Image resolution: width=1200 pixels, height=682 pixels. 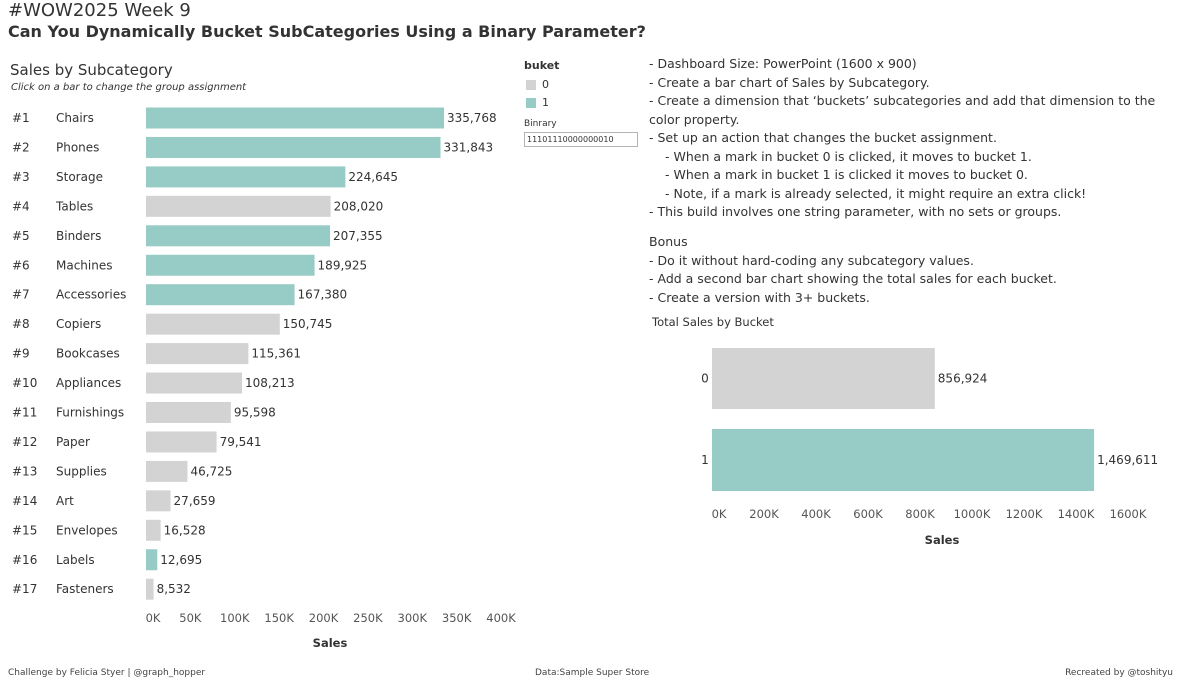 What do you see at coordinates (65, 501) in the screenshot?
I see `category-label: Art` at bounding box center [65, 501].